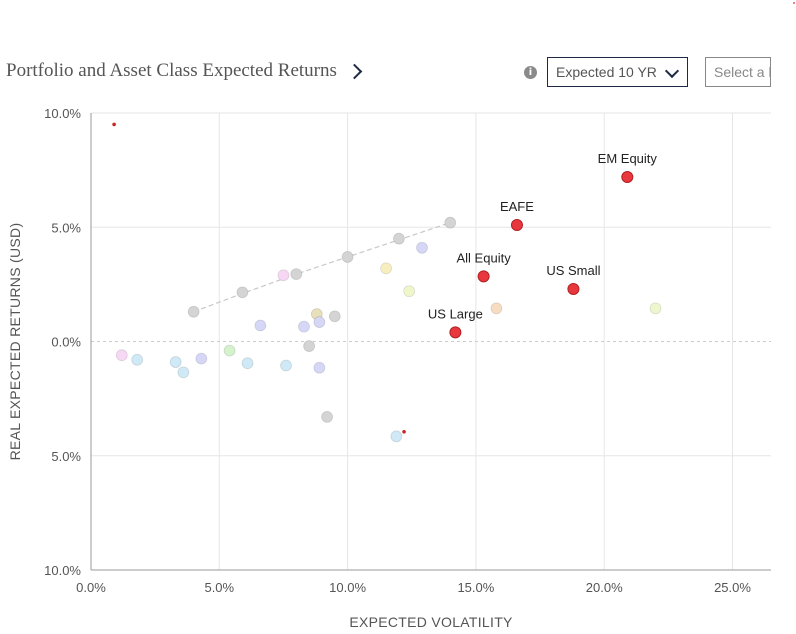  What do you see at coordinates (606, 72) in the screenshot?
I see `horizon-select-value: Expected 10 YR` at bounding box center [606, 72].